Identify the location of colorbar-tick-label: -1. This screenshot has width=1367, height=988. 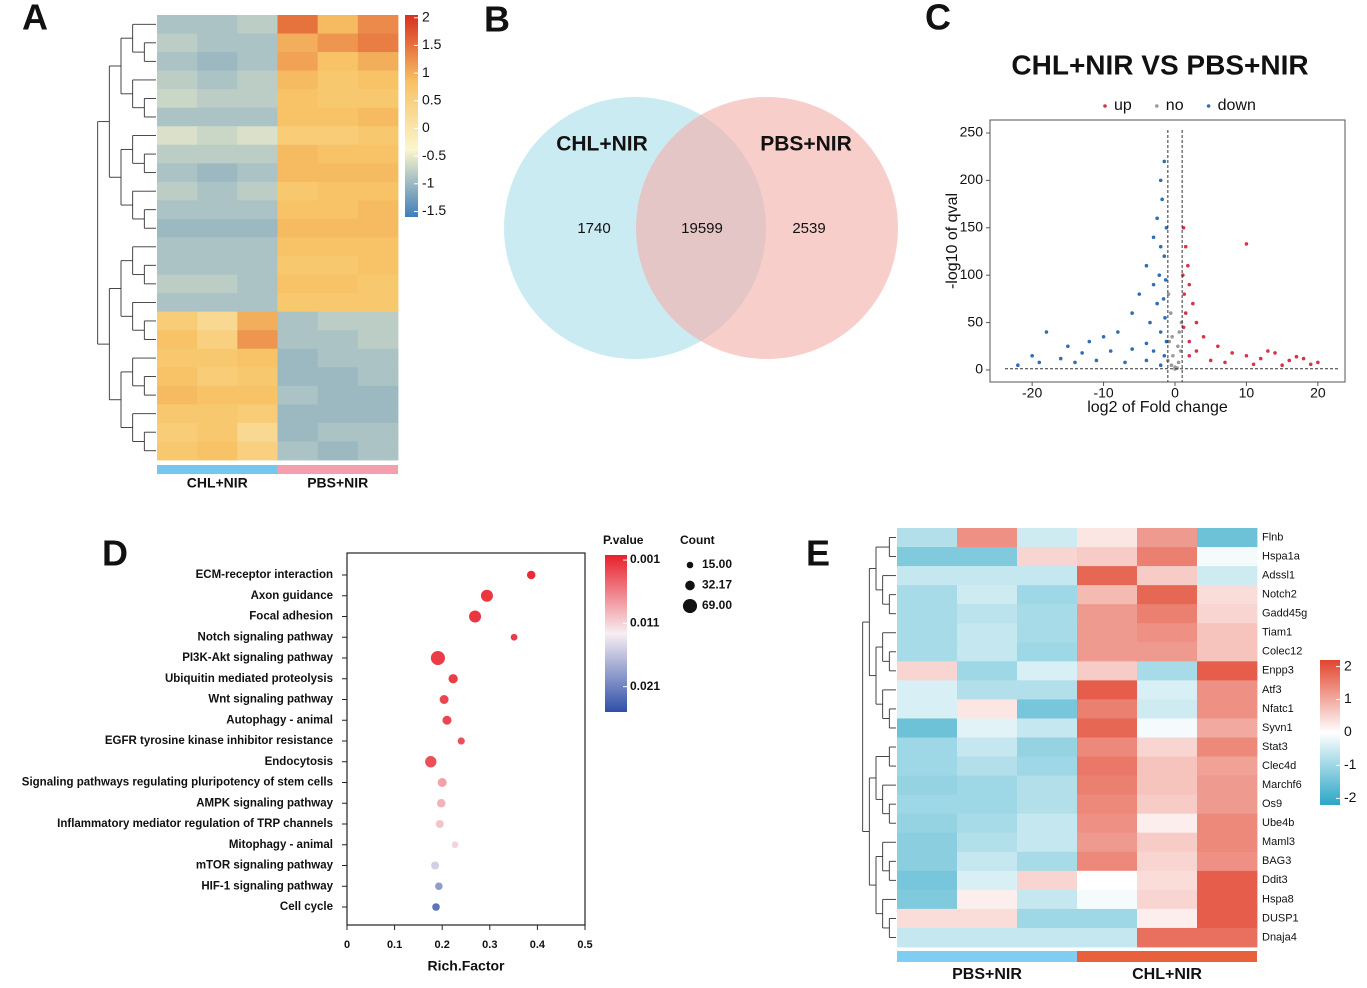
(428, 182).